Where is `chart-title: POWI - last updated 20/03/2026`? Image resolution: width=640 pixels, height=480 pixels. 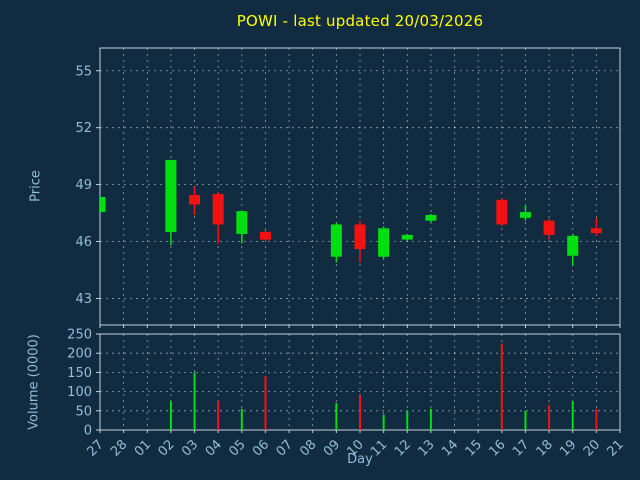
chart-title: POWI - last updated 20/03/2026 is located at coordinates (360, 21).